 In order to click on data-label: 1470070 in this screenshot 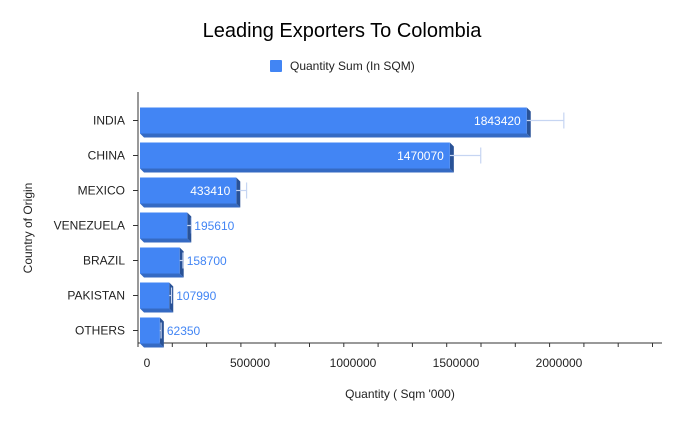, I will do `click(420, 156)`.